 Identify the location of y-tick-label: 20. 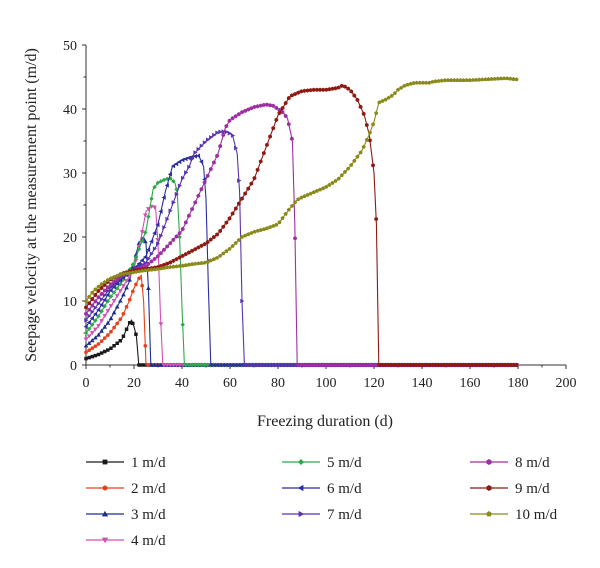
(70, 238).